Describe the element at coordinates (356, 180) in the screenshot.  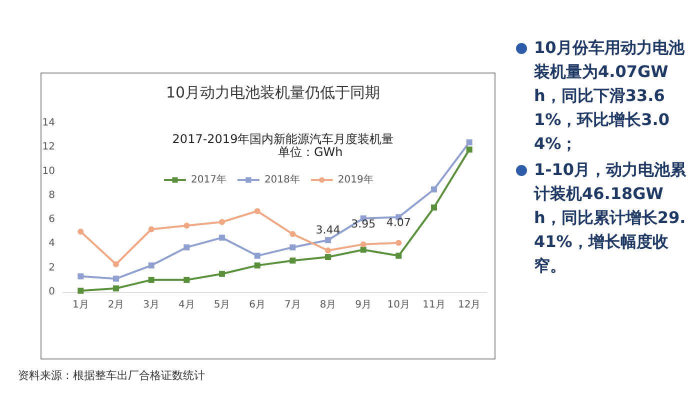
I see `legend-label: 2019年` at that location.